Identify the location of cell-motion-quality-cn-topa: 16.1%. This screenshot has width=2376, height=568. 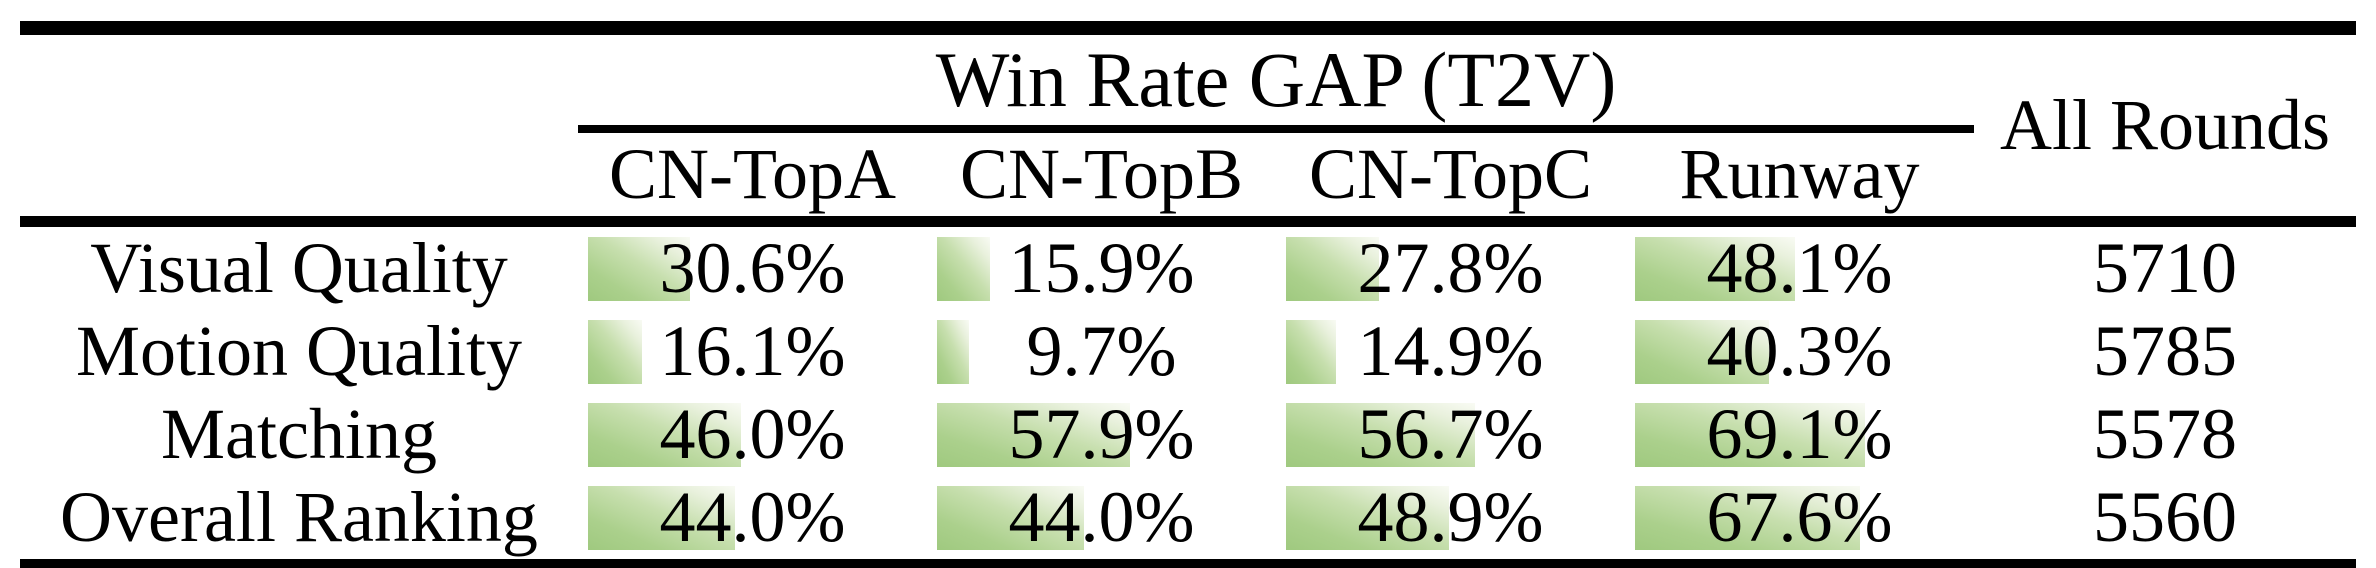
(752, 351).